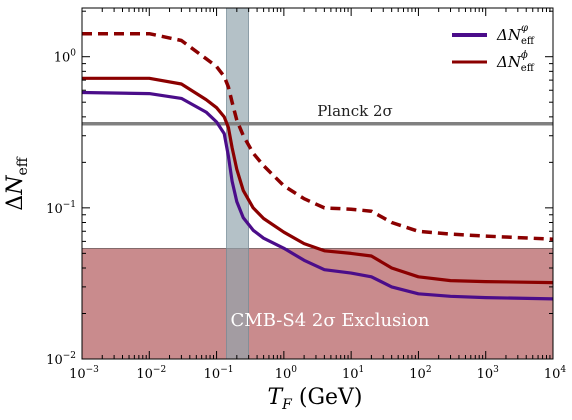 This screenshot has width=572, height=420. What do you see at coordinates (420, 373) in the screenshot?
I see `tick-label: 10²` at bounding box center [420, 373].